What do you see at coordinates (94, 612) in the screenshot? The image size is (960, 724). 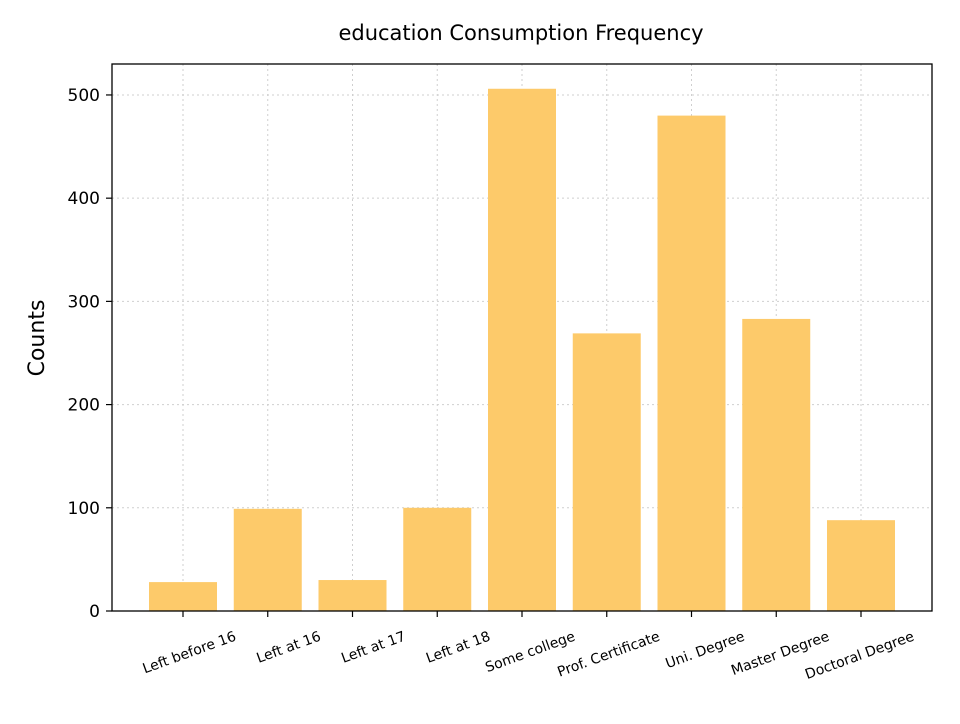 I see `y-tick-label: 0` at bounding box center [94, 612].